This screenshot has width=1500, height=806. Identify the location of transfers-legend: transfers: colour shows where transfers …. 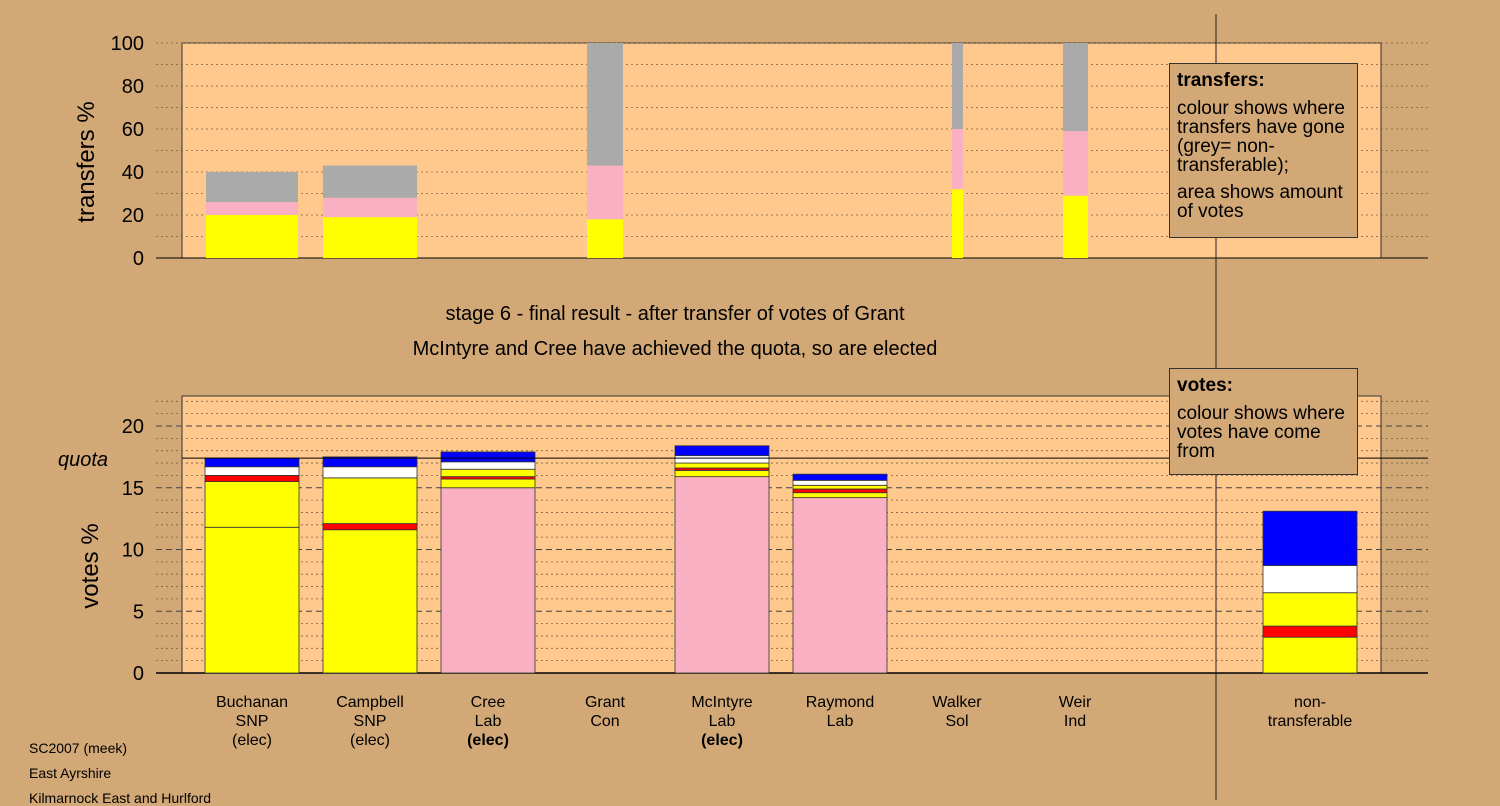
(1263, 150).